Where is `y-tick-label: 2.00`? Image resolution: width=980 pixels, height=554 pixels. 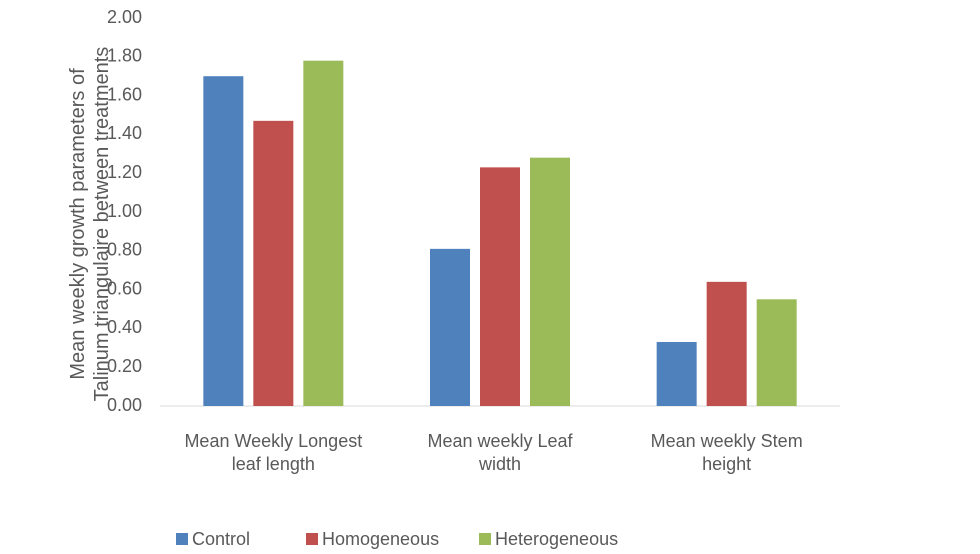
y-tick-label: 2.00 is located at coordinates (124, 17).